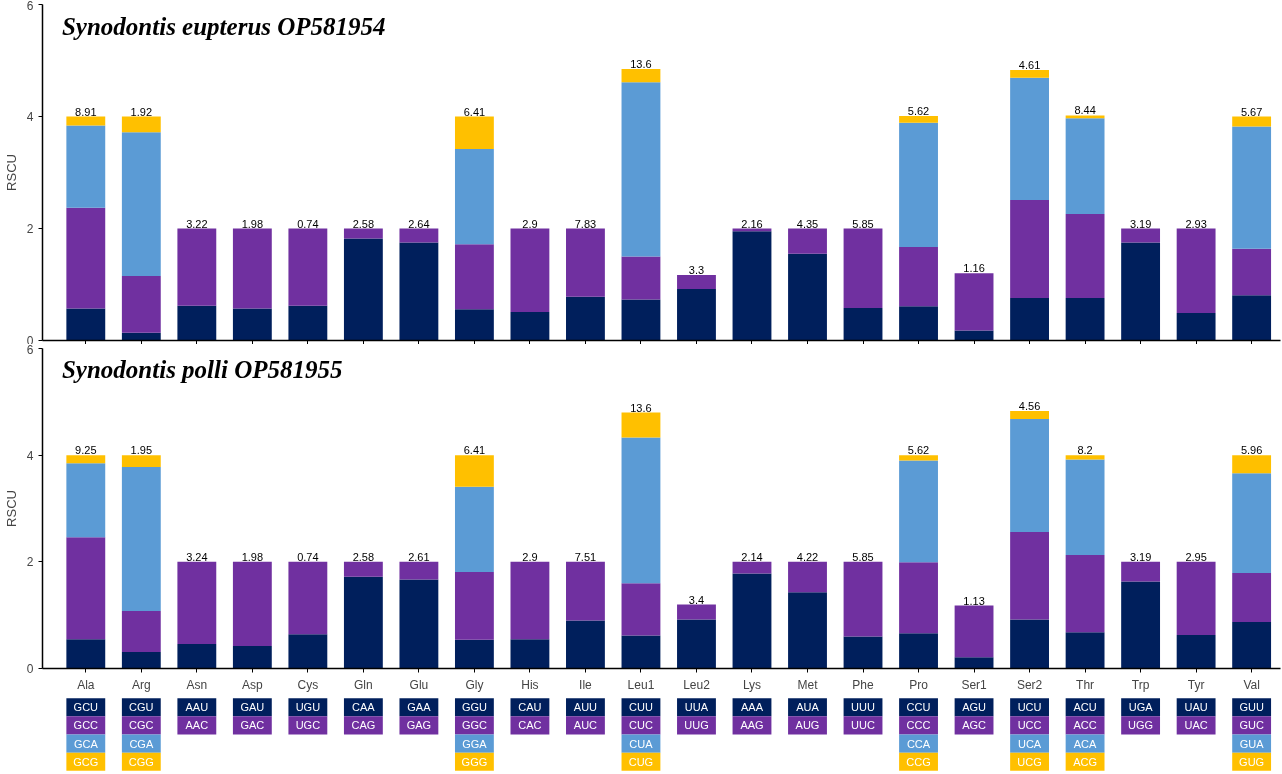 The height and width of the screenshot is (774, 1282). I want to click on text: AUG, so click(807, 725).